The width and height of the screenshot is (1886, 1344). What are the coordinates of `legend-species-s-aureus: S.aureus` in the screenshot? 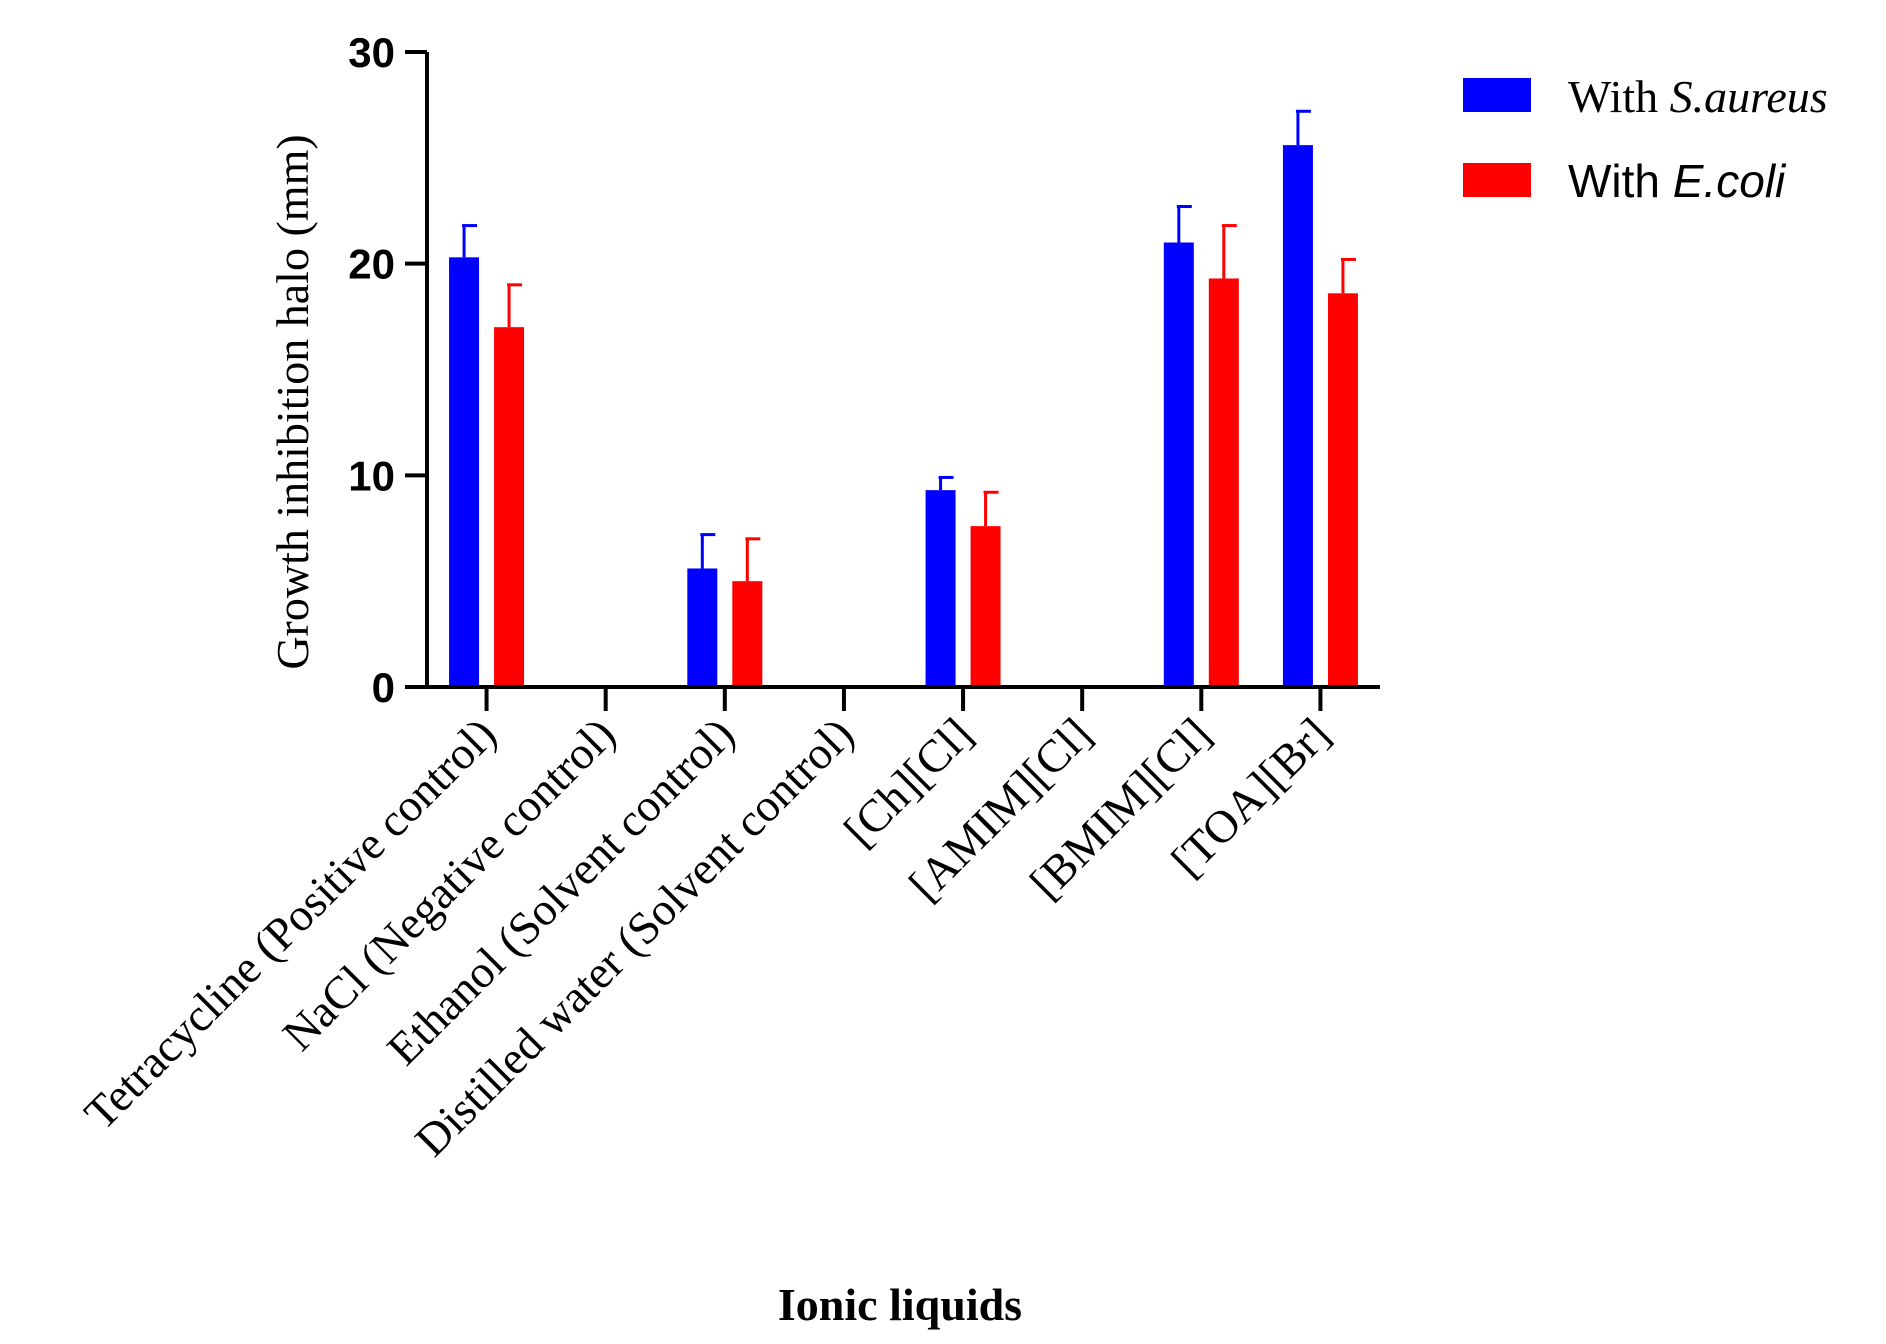 It's located at (1749, 96).